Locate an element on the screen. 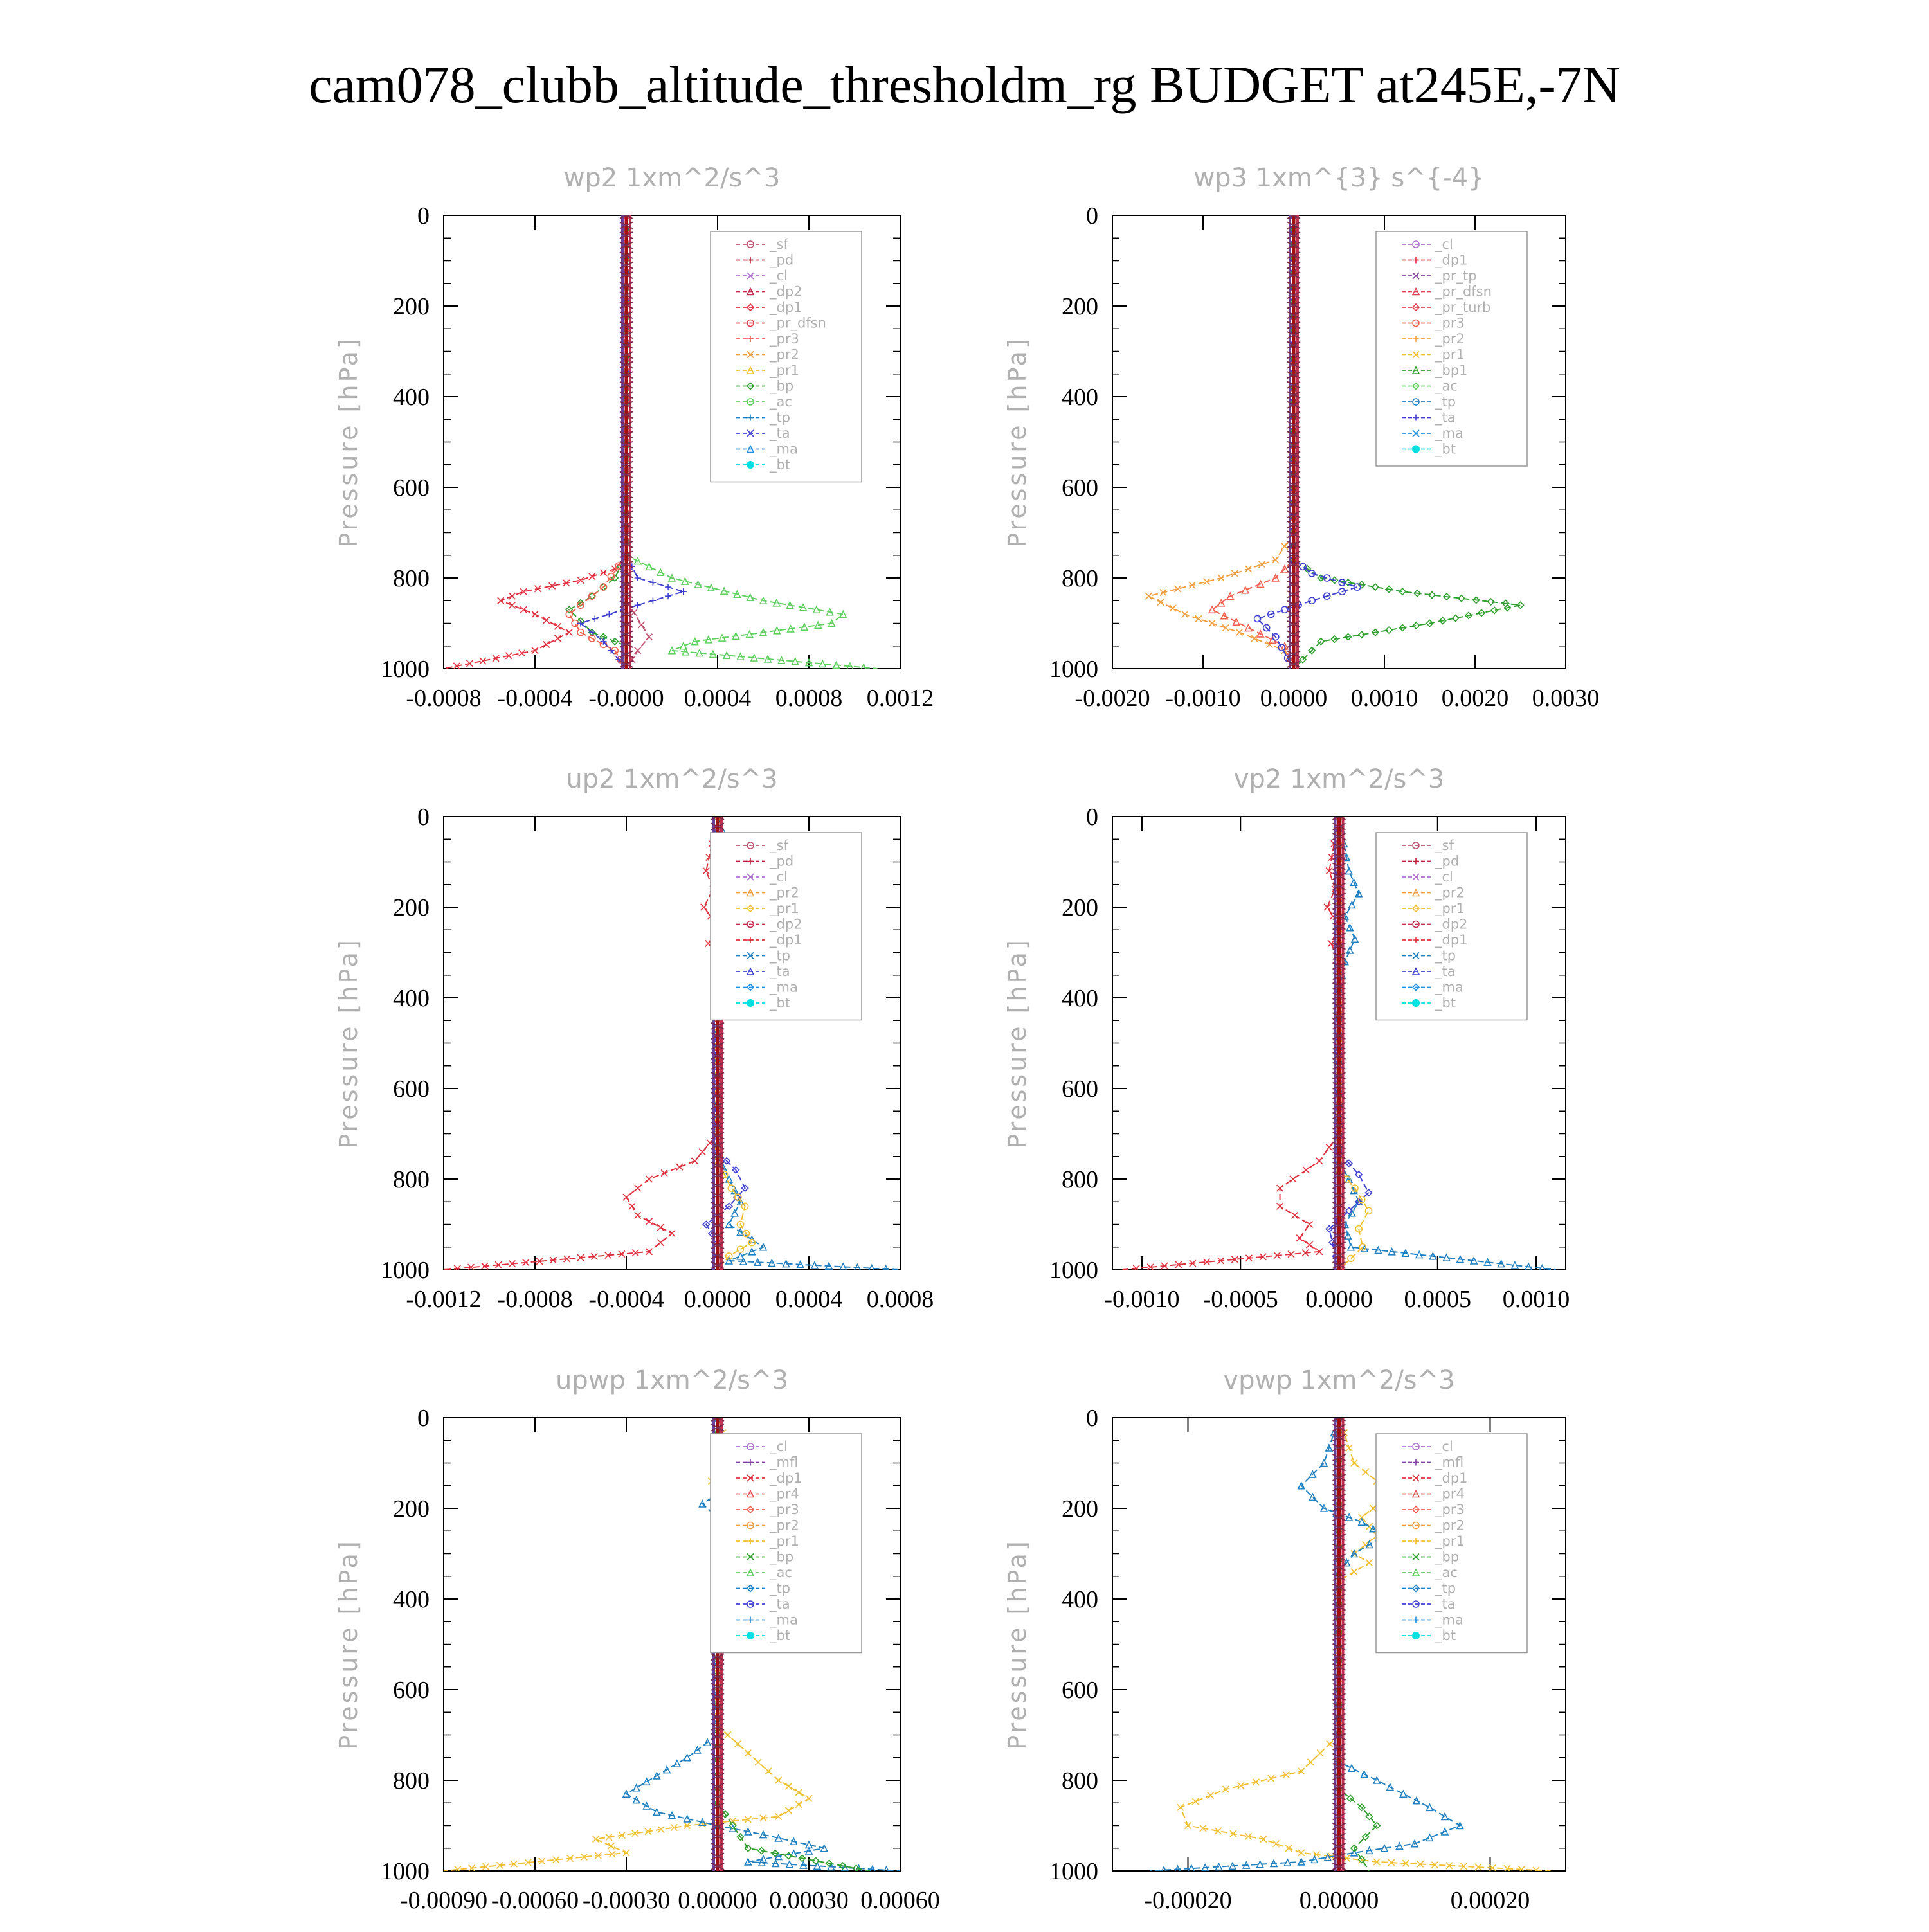 This screenshot has height=1932, width=1929. legend-entry: _cl is located at coordinates (1444, 877).